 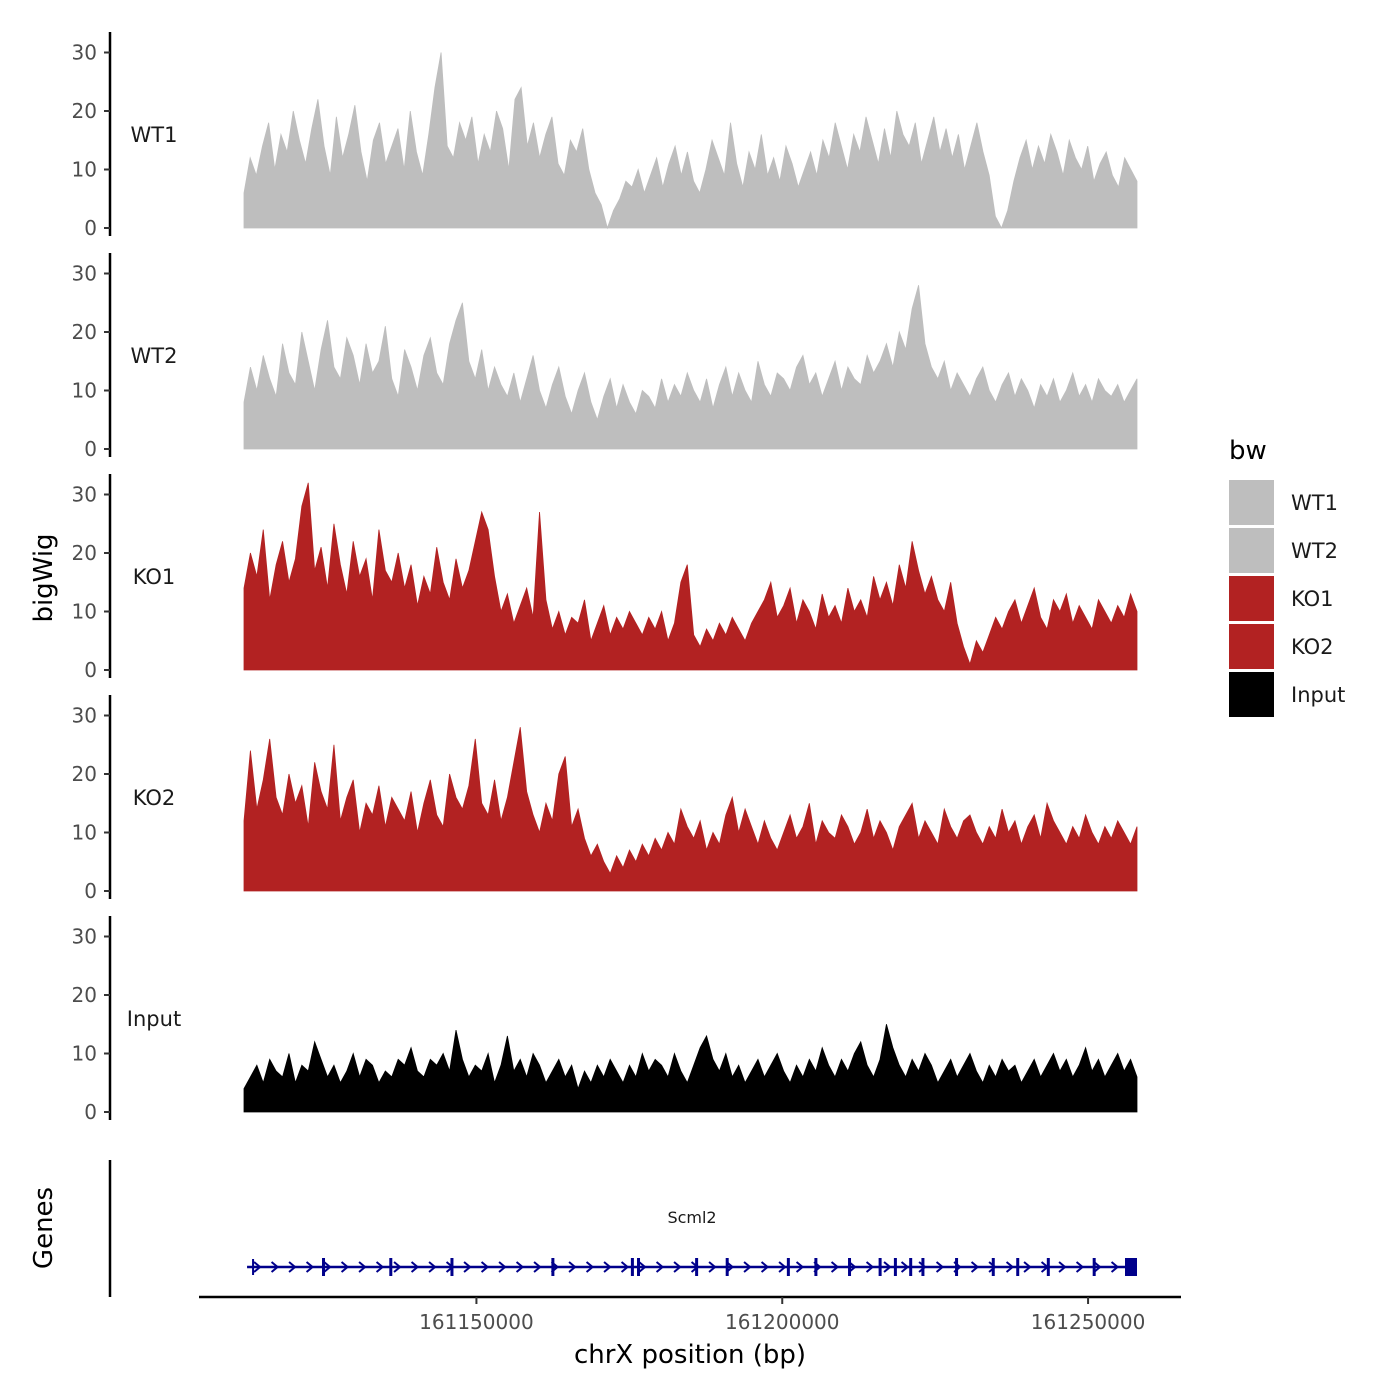 I want to click on coverage-area-wt1, so click(x=690, y=141).